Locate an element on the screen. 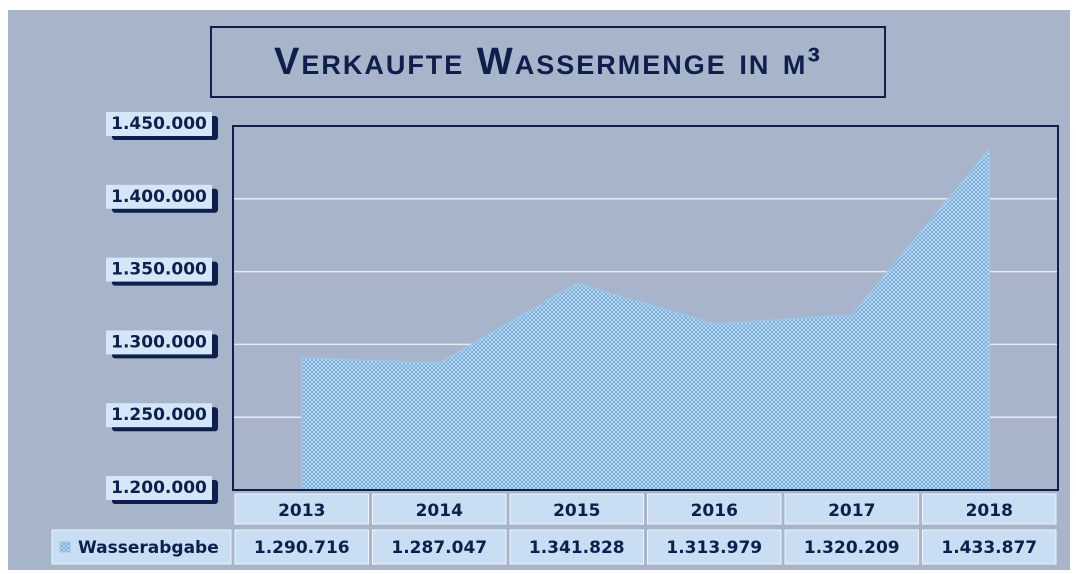 The height and width of the screenshot is (574, 1076). y-tick-label: 1.450.000 is located at coordinates (159, 124).